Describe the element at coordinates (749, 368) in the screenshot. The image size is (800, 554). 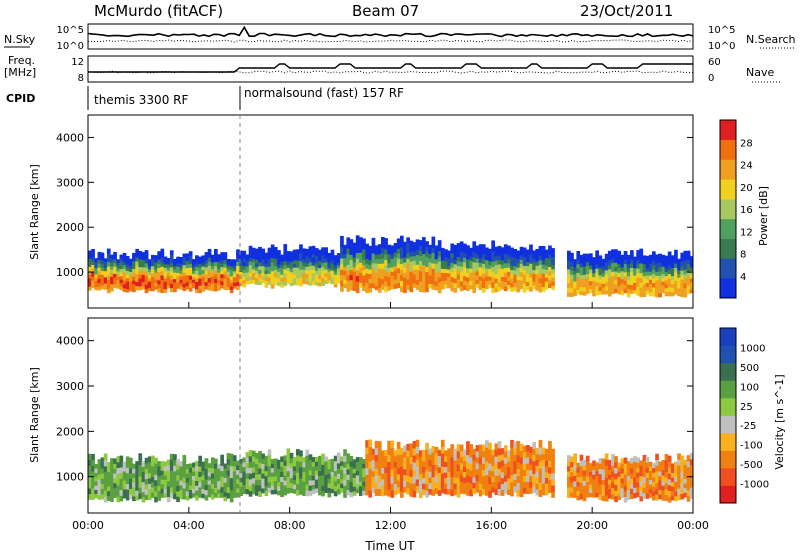
I see `velocity-colorbar-tick: 500` at that location.